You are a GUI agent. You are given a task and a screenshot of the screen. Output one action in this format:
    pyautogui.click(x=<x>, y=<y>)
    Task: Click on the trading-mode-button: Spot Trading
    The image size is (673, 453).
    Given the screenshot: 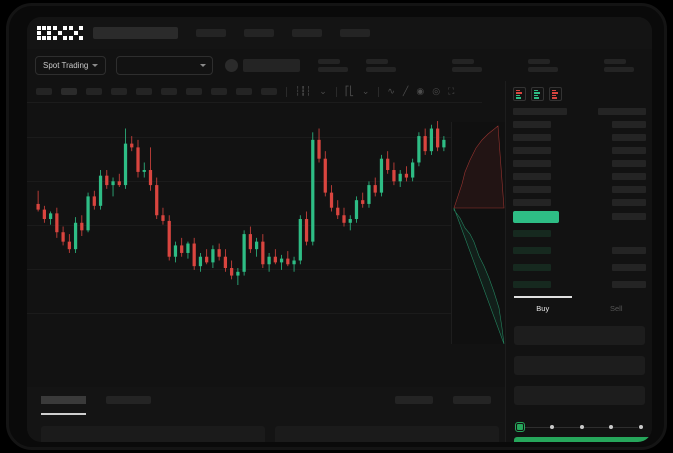 What is the action you would take?
    pyautogui.click(x=71, y=65)
    